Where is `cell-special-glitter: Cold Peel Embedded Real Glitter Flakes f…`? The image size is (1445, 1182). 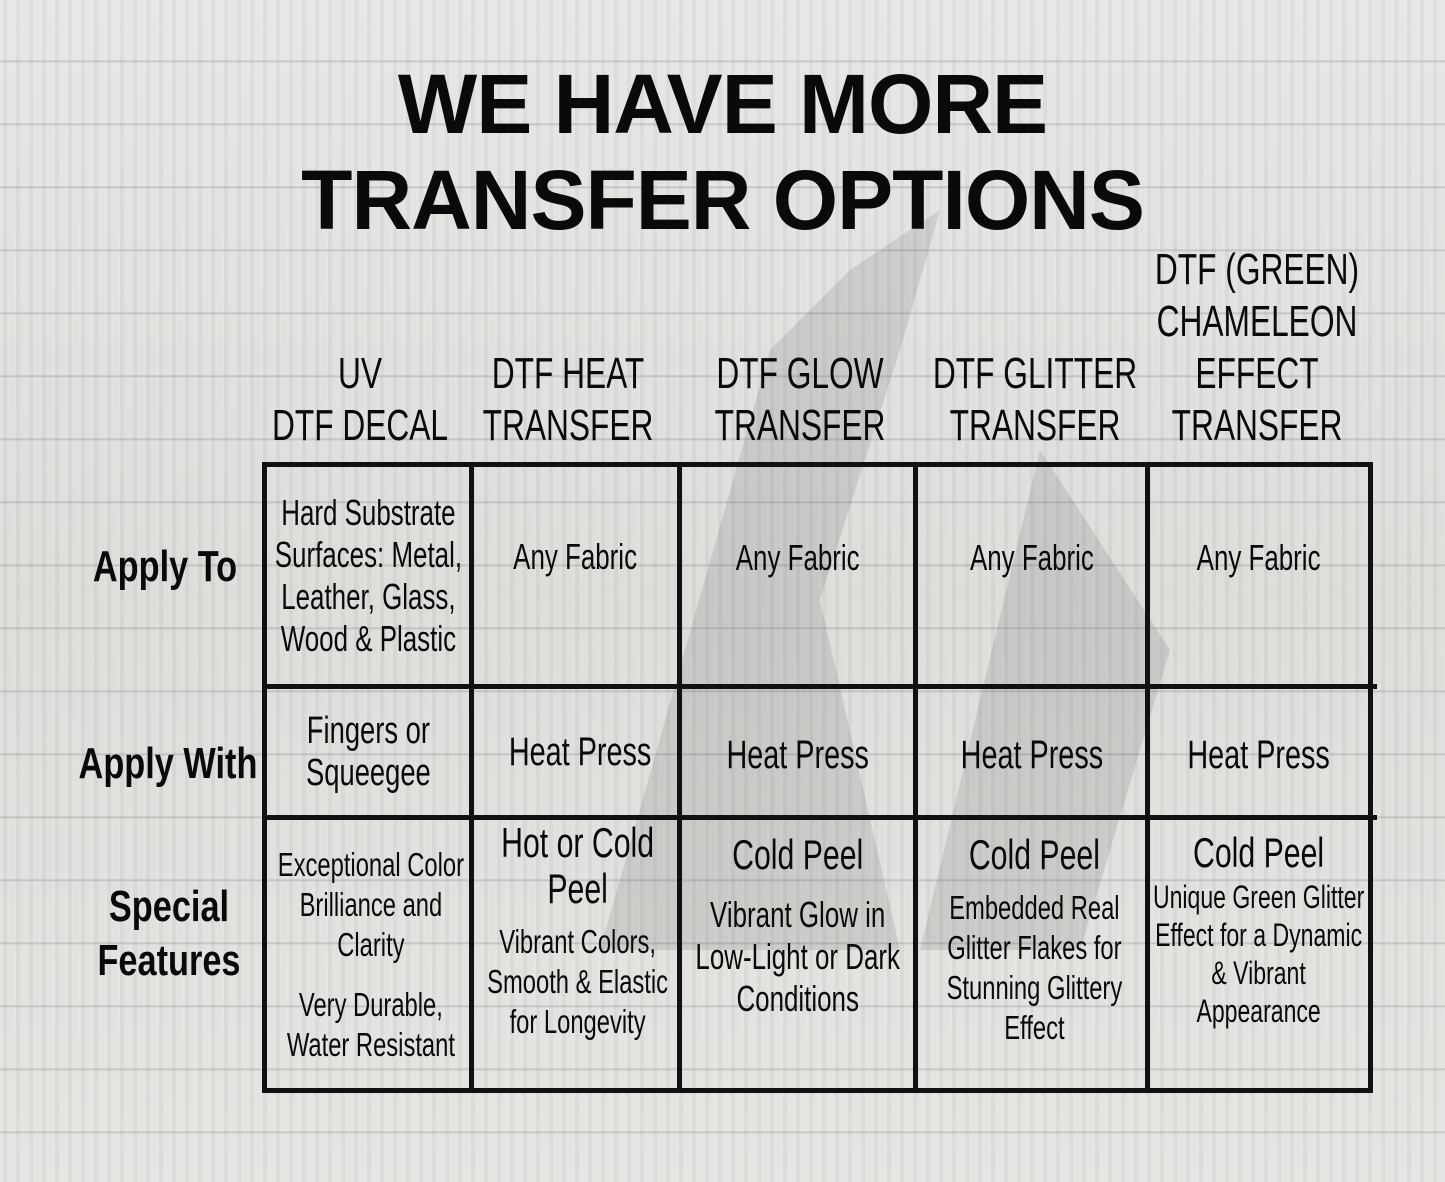 cell-special-glitter: Cold Peel Embedded Real Glitter Flakes f… is located at coordinates (1034, 952).